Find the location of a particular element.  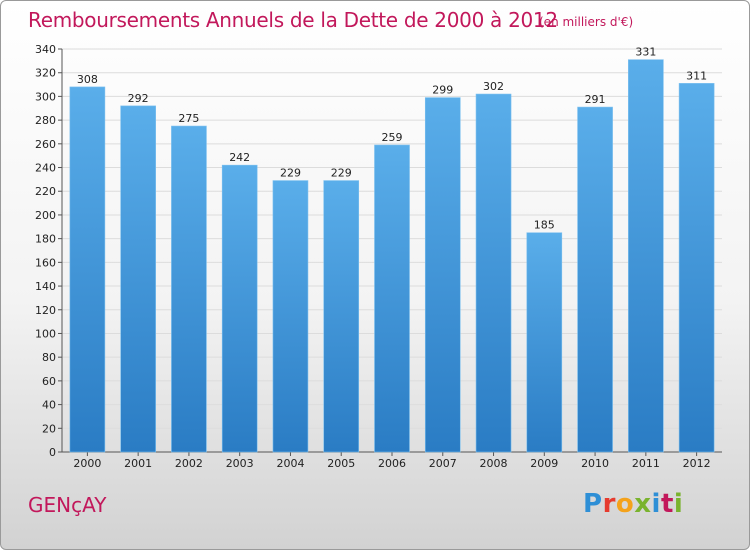

y-tick-label: 100 is located at coordinates (45, 333).